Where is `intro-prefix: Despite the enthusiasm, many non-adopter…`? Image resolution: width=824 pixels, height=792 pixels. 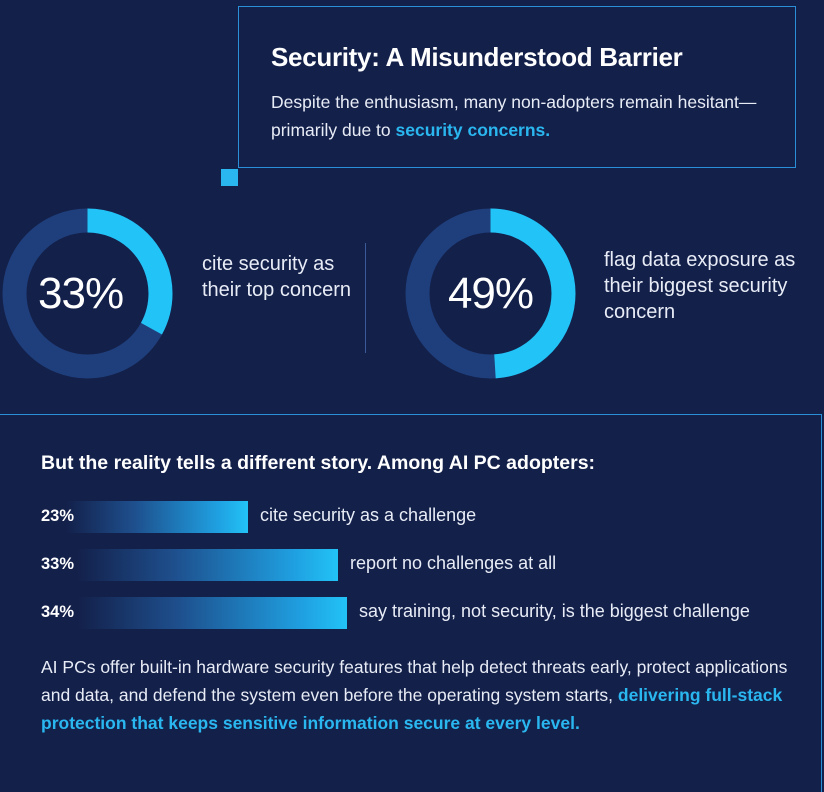
intro-prefix: Despite the enthusiasm, many non-adopter… is located at coordinates (514, 116).